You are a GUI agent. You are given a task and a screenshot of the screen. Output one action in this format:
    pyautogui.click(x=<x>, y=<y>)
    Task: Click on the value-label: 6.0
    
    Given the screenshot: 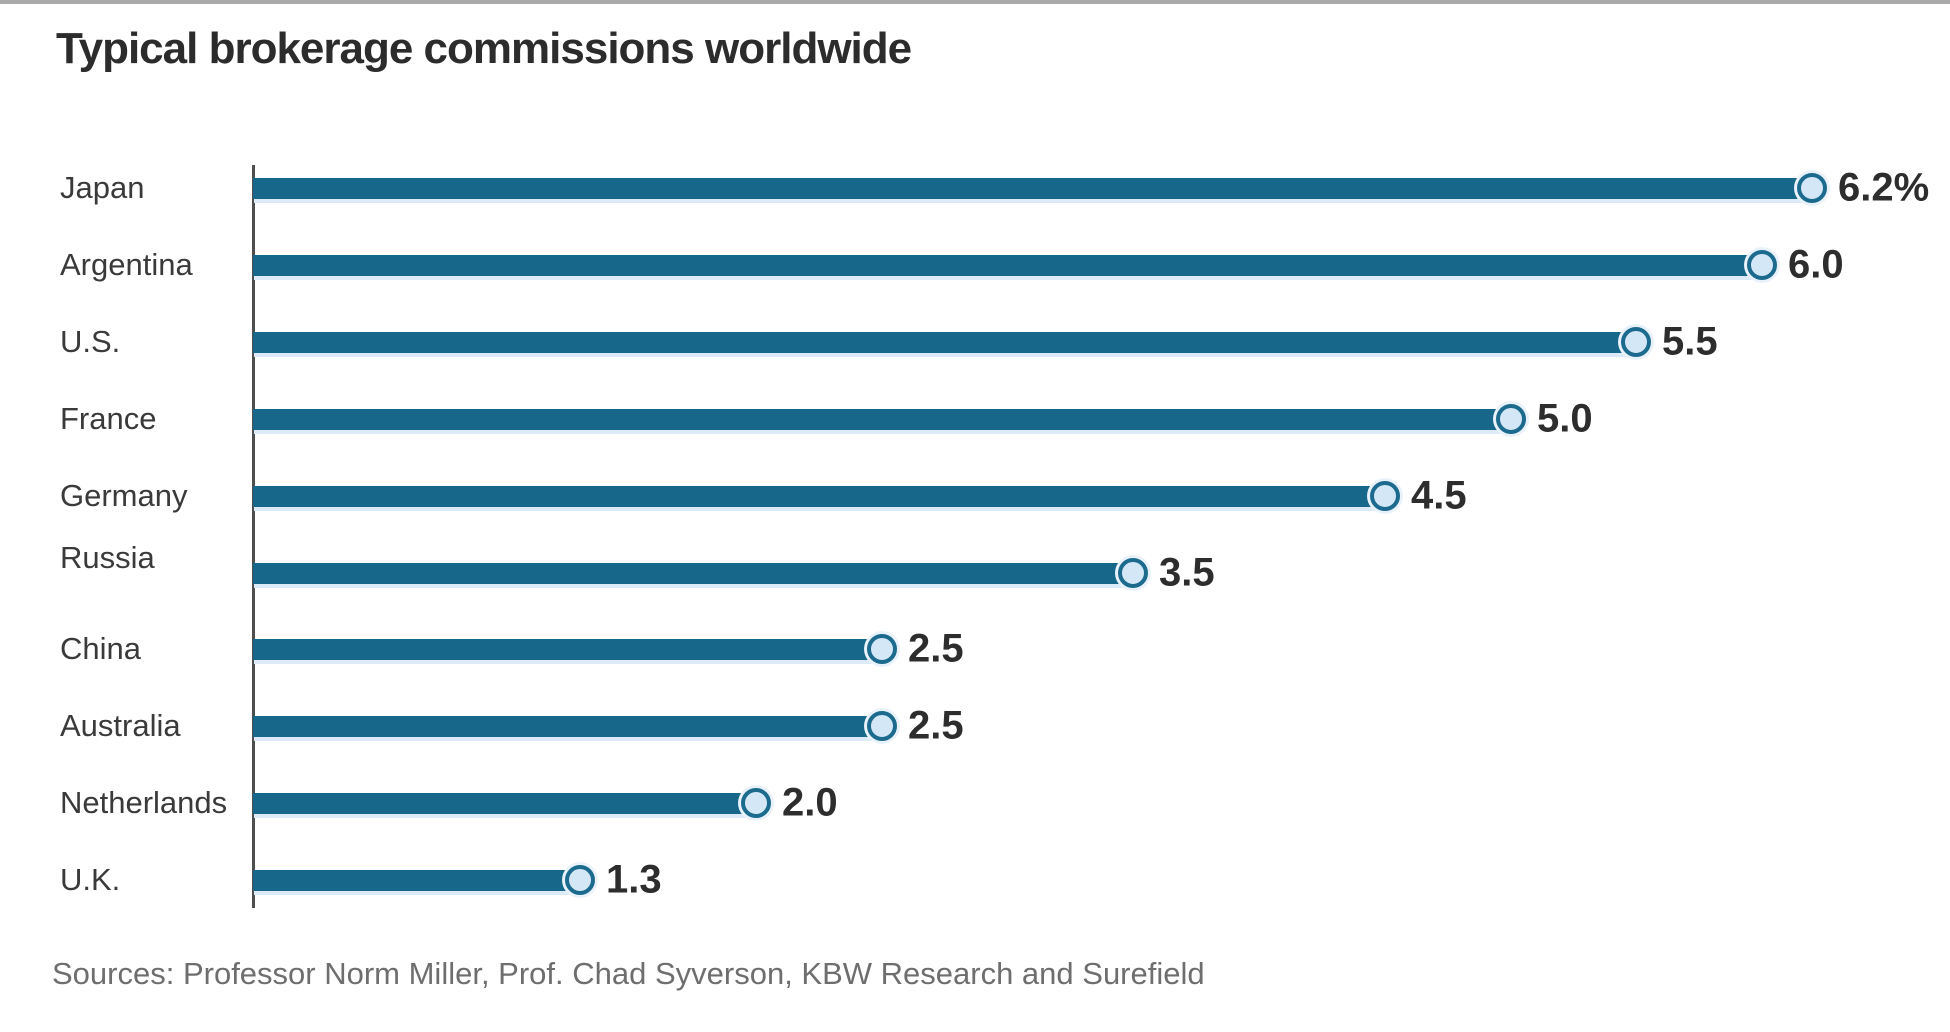 What is the action you would take?
    pyautogui.click(x=1816, y=264)
    